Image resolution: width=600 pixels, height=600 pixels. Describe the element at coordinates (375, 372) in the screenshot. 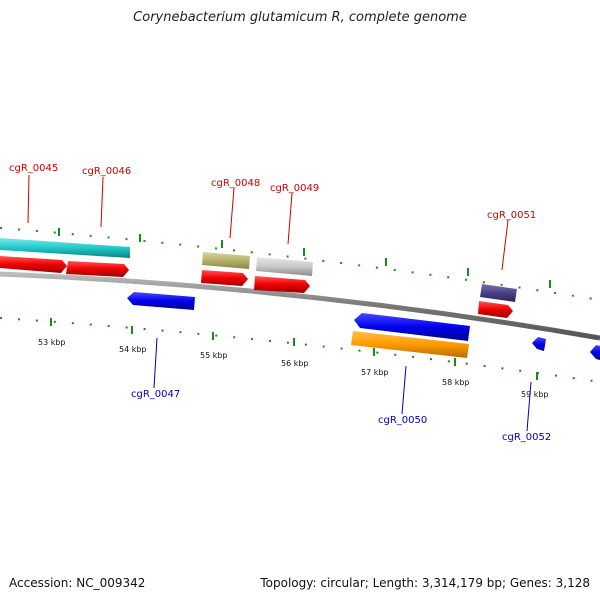

I see `scale-label: 57 kbp` at that location.